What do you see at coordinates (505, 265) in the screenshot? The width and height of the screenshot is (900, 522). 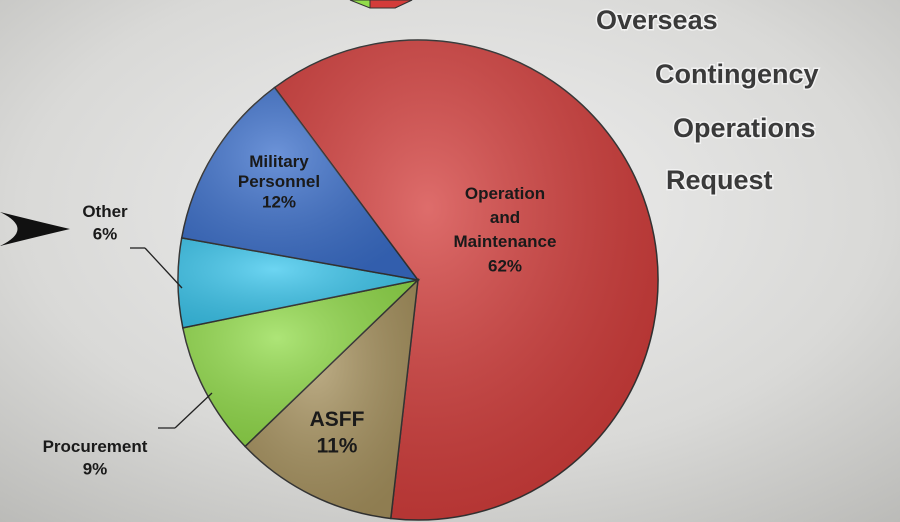 I see `value-label: 62%` at bounding box center [505, 265].